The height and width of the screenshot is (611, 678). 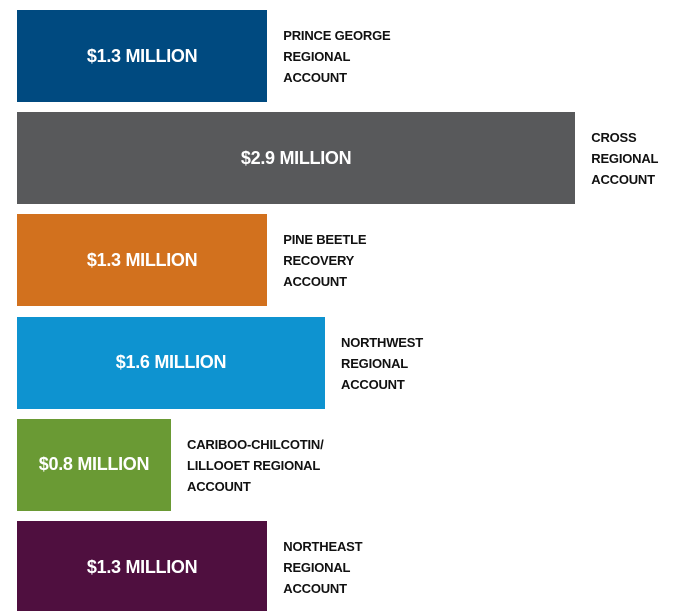 I want to click on value-label: $2.9 MILLION, so click(x=296, y=157).